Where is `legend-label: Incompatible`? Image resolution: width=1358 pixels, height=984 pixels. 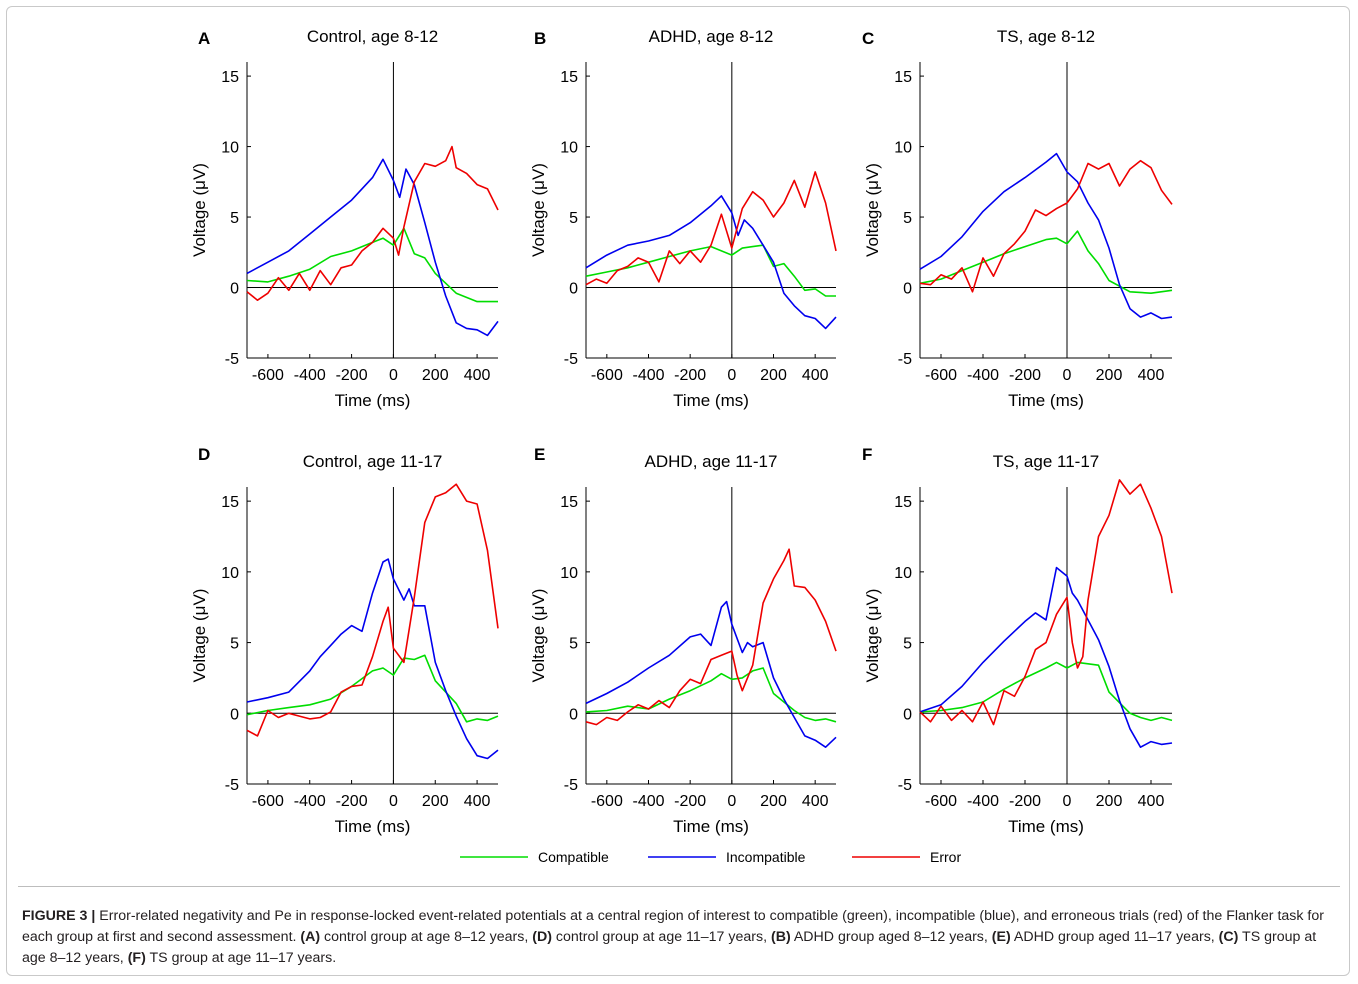
legend-label: Incompatible is located at coordinates (766, 857).